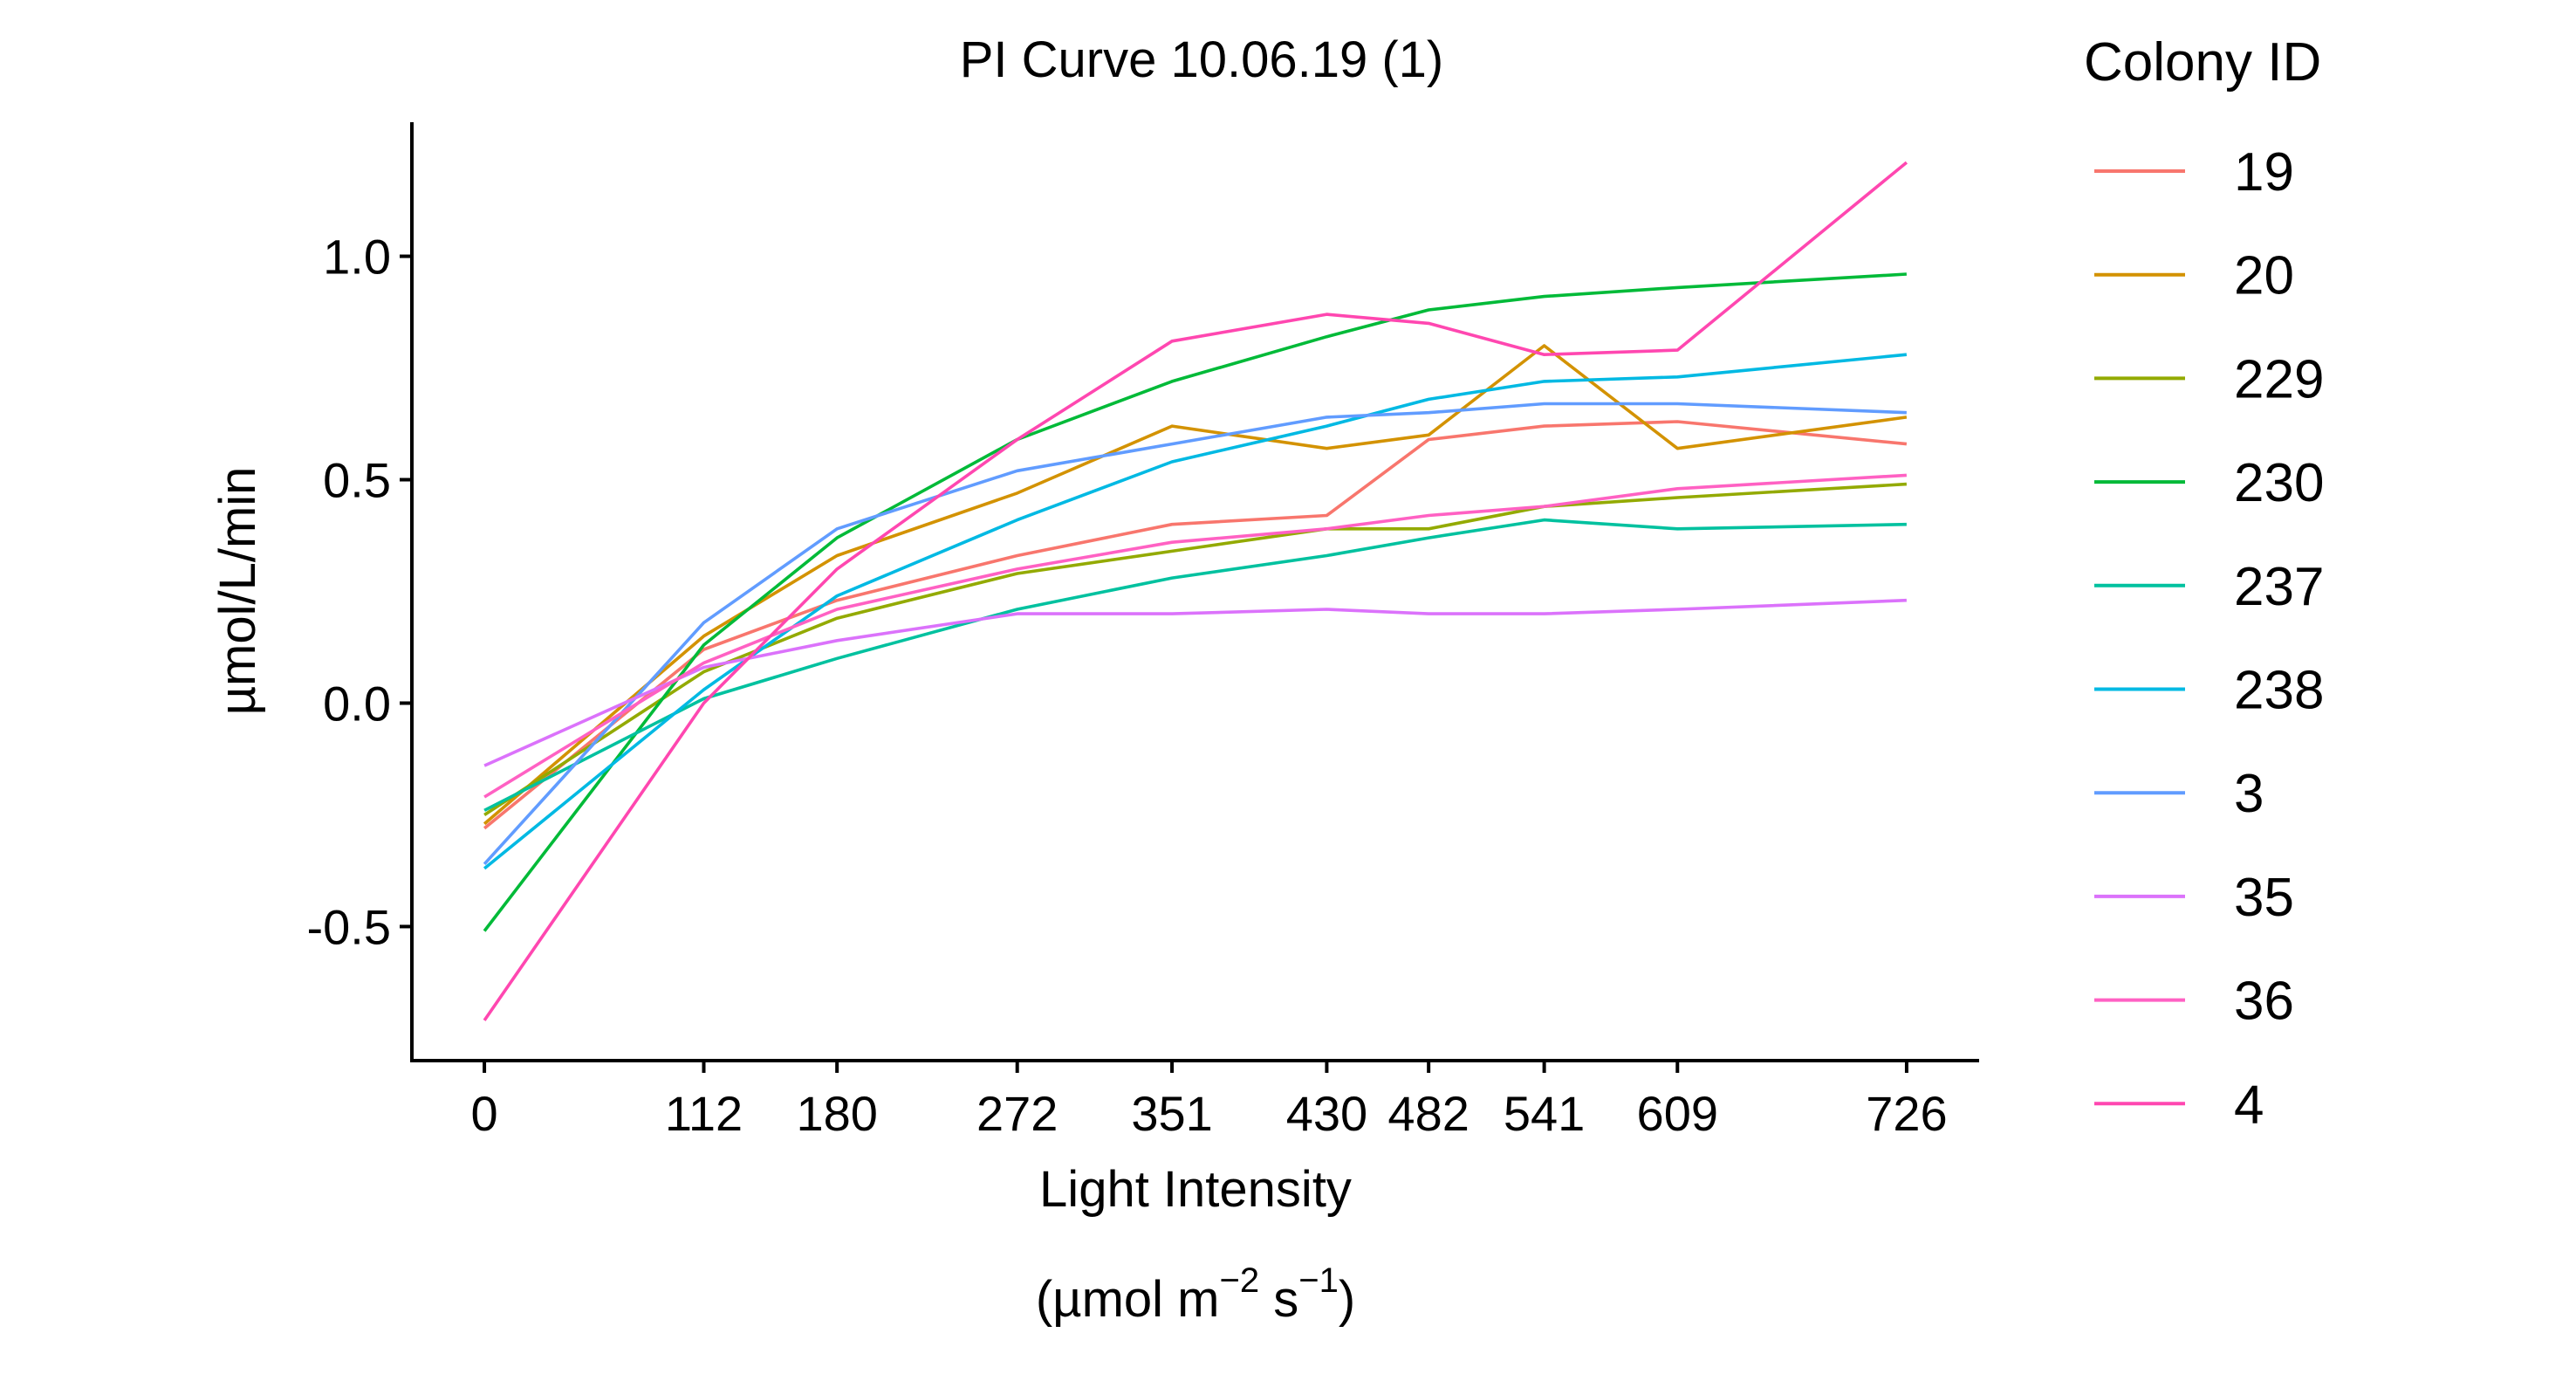  I want to click on legend-label-20: 20, so click(2264, 276).